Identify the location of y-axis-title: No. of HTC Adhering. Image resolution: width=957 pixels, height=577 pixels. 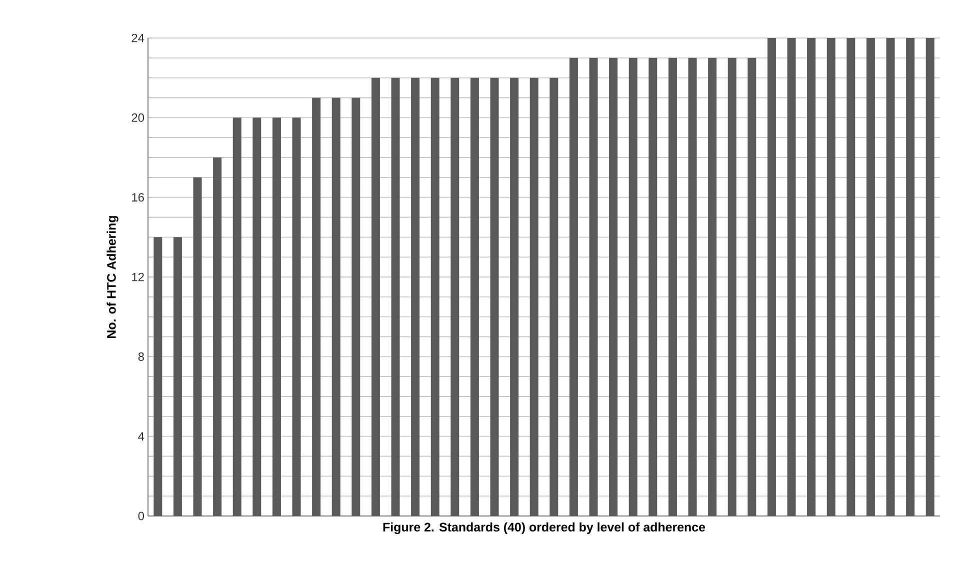
(112, 277).